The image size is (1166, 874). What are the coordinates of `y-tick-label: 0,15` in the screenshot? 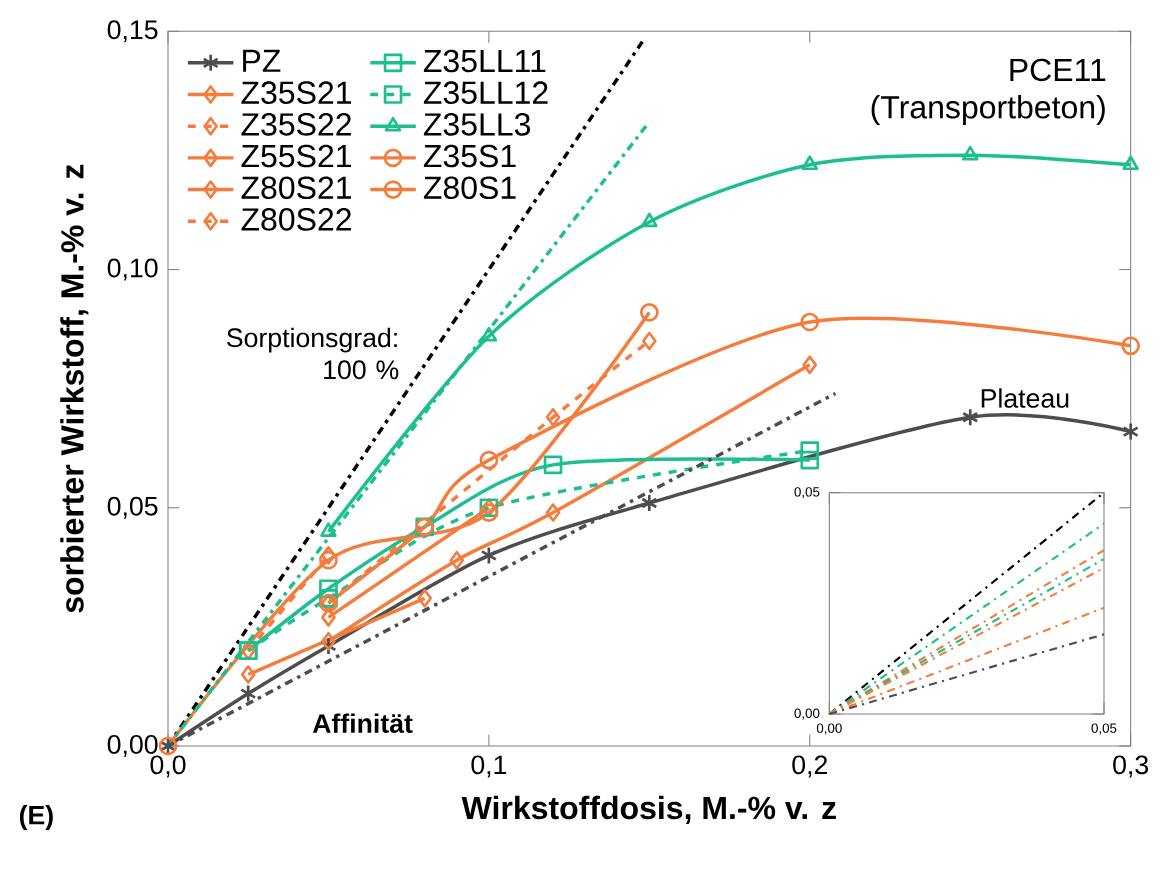 It's located at (132, 31).